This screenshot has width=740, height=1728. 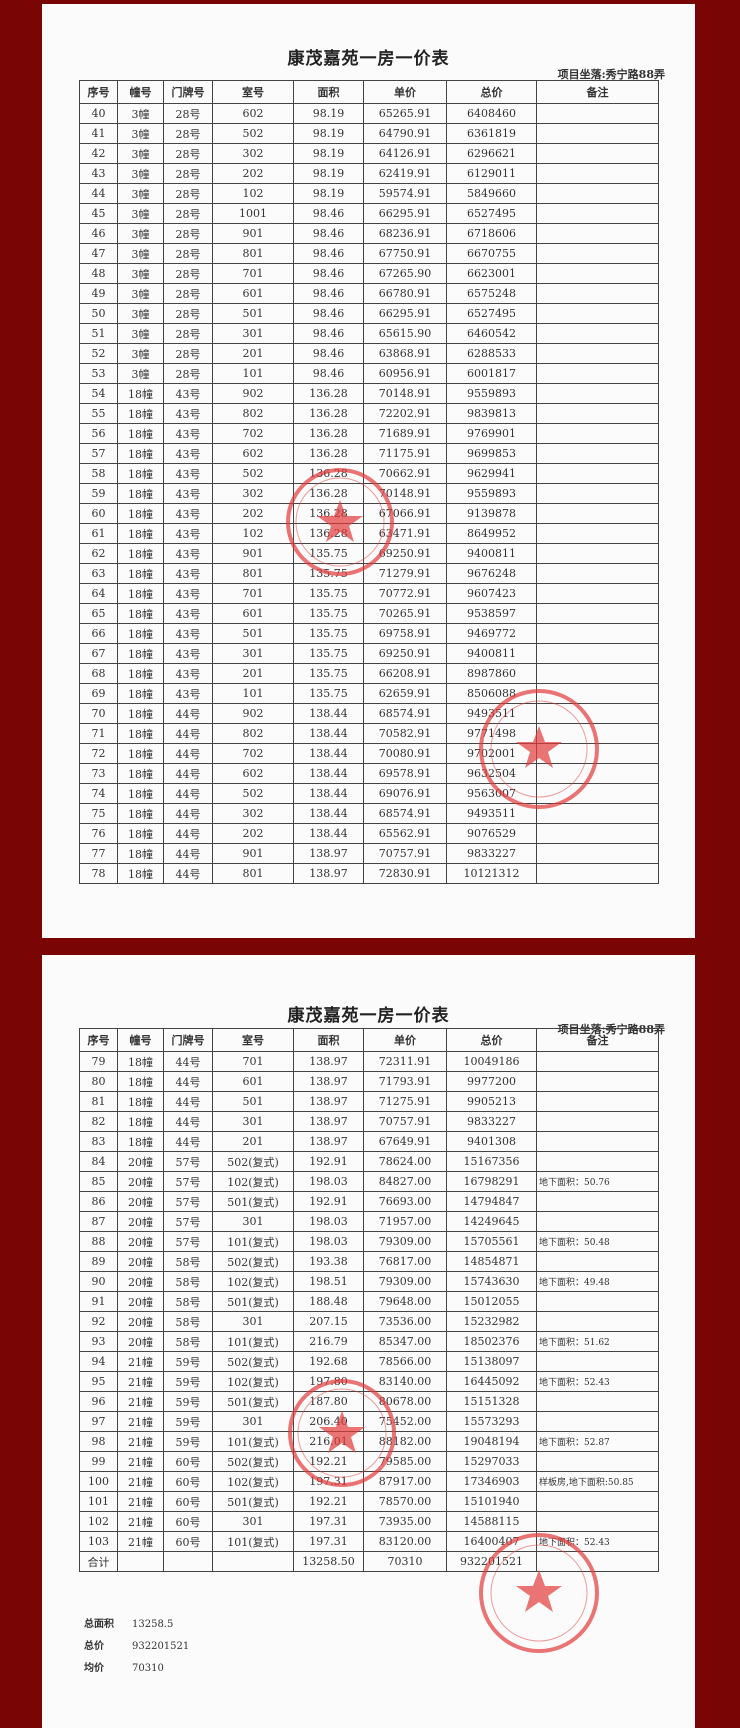 I want to click on table-row: 61 18幢 43号 102 136.28 63471.91 8649952, so click(x=369, y=533).